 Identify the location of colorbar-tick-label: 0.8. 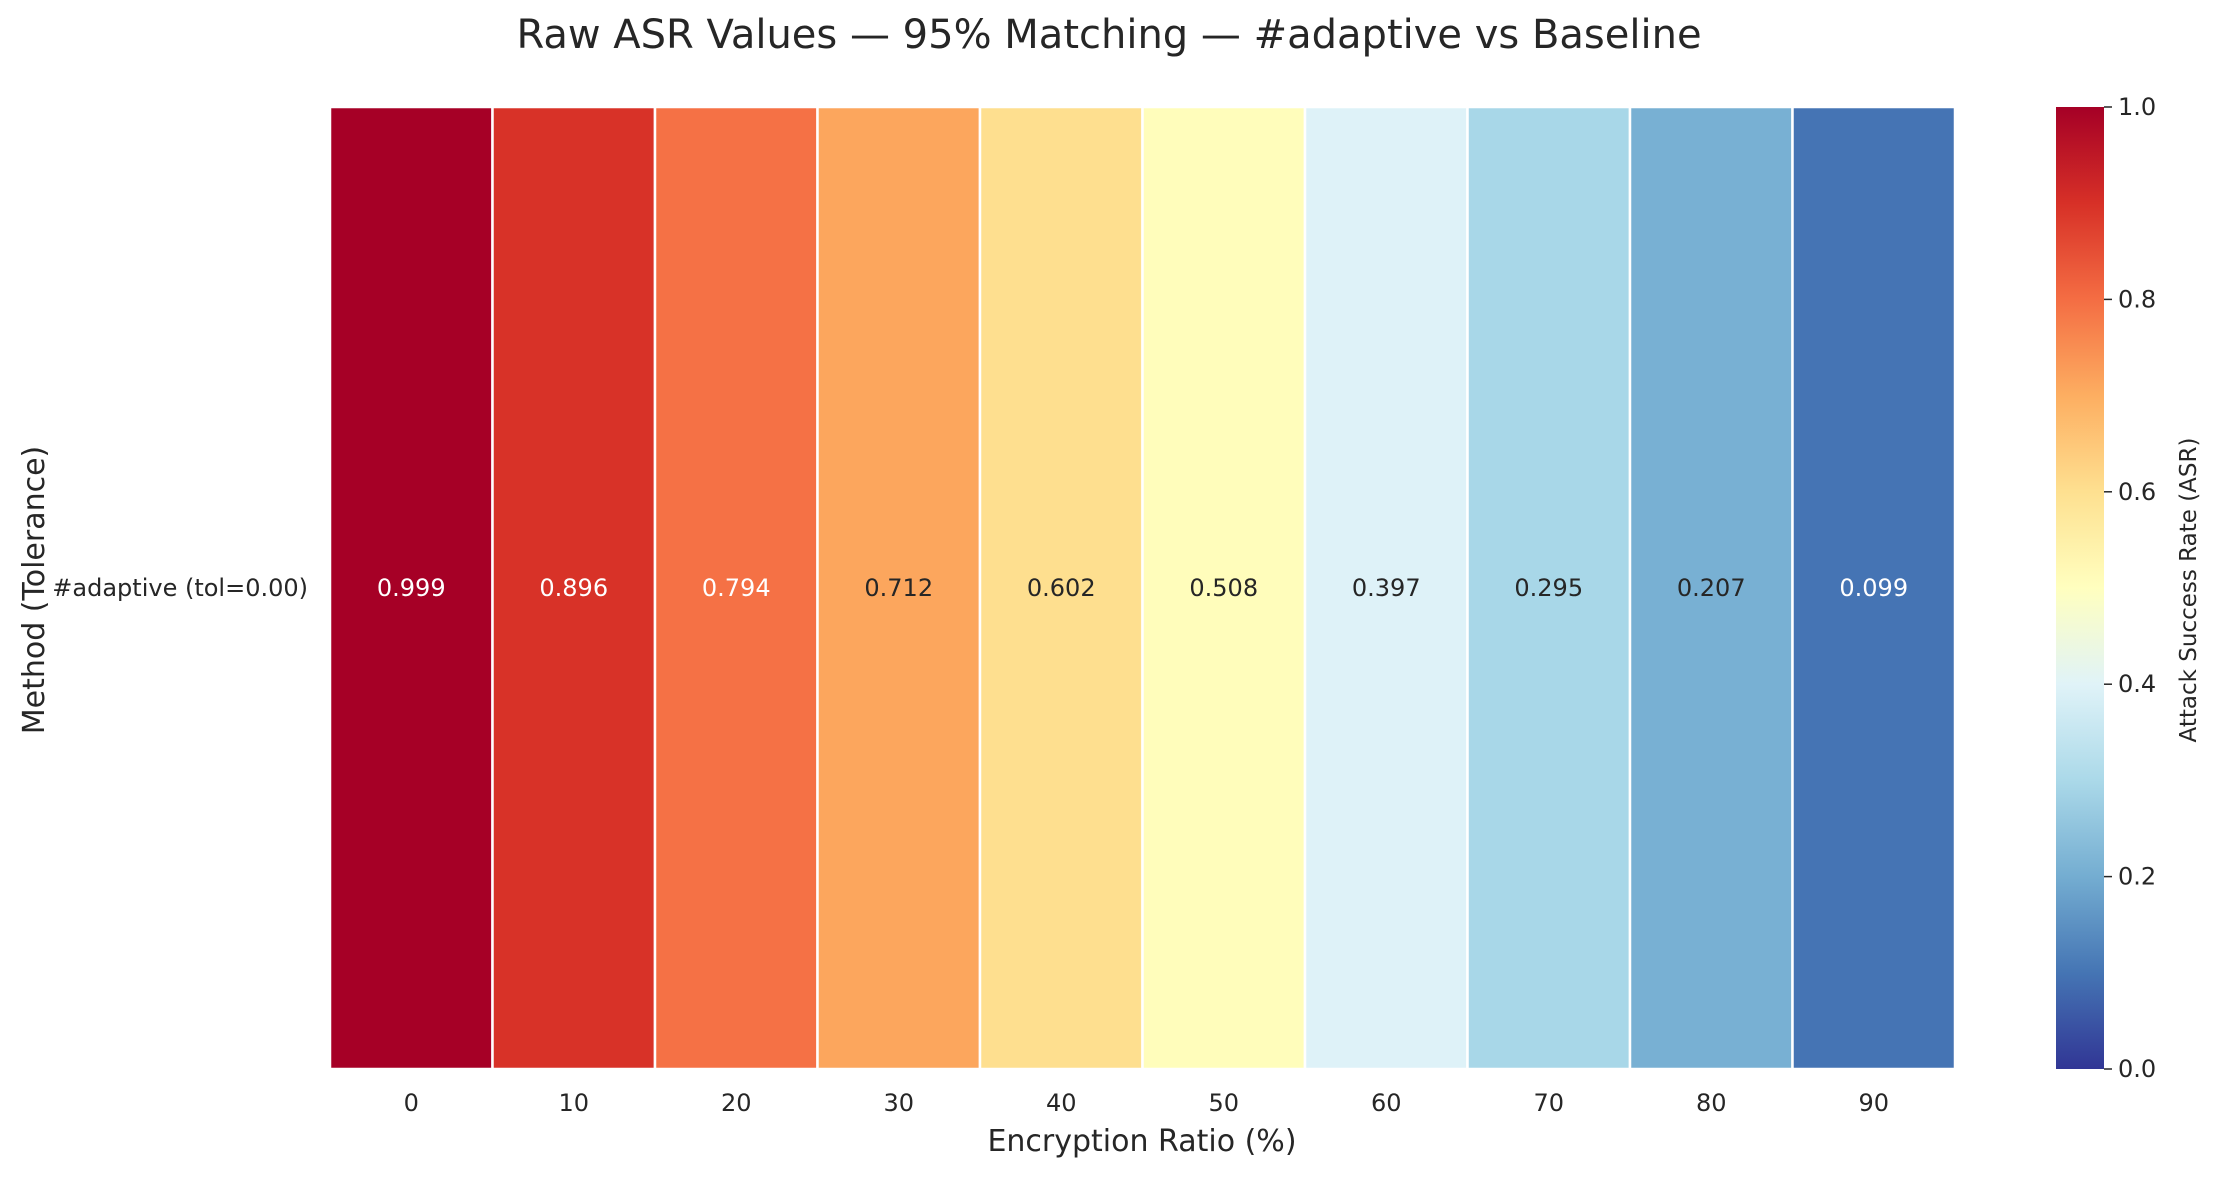
(2137, 299).